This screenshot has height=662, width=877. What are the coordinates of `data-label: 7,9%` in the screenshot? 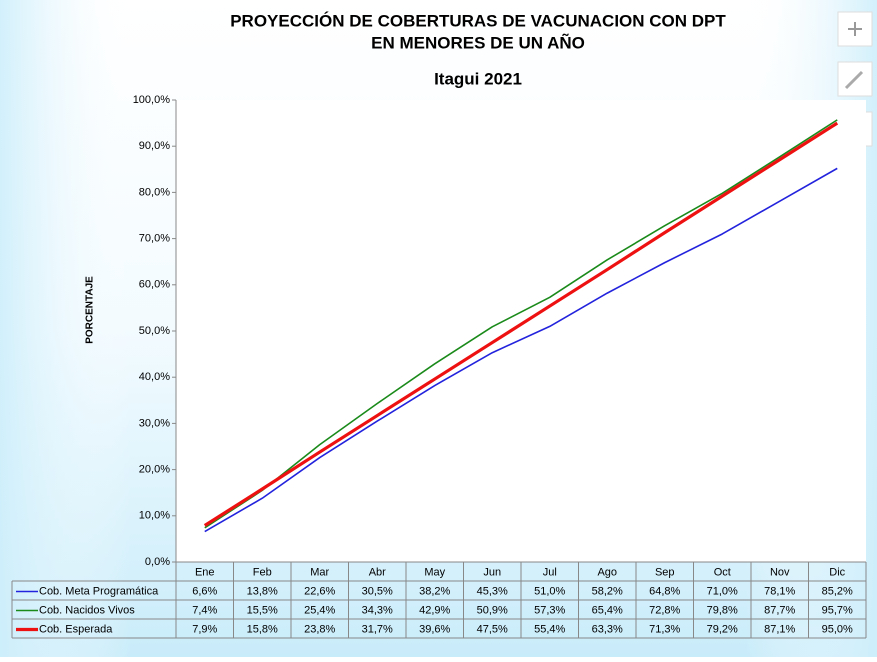 It's located at (204, 629).